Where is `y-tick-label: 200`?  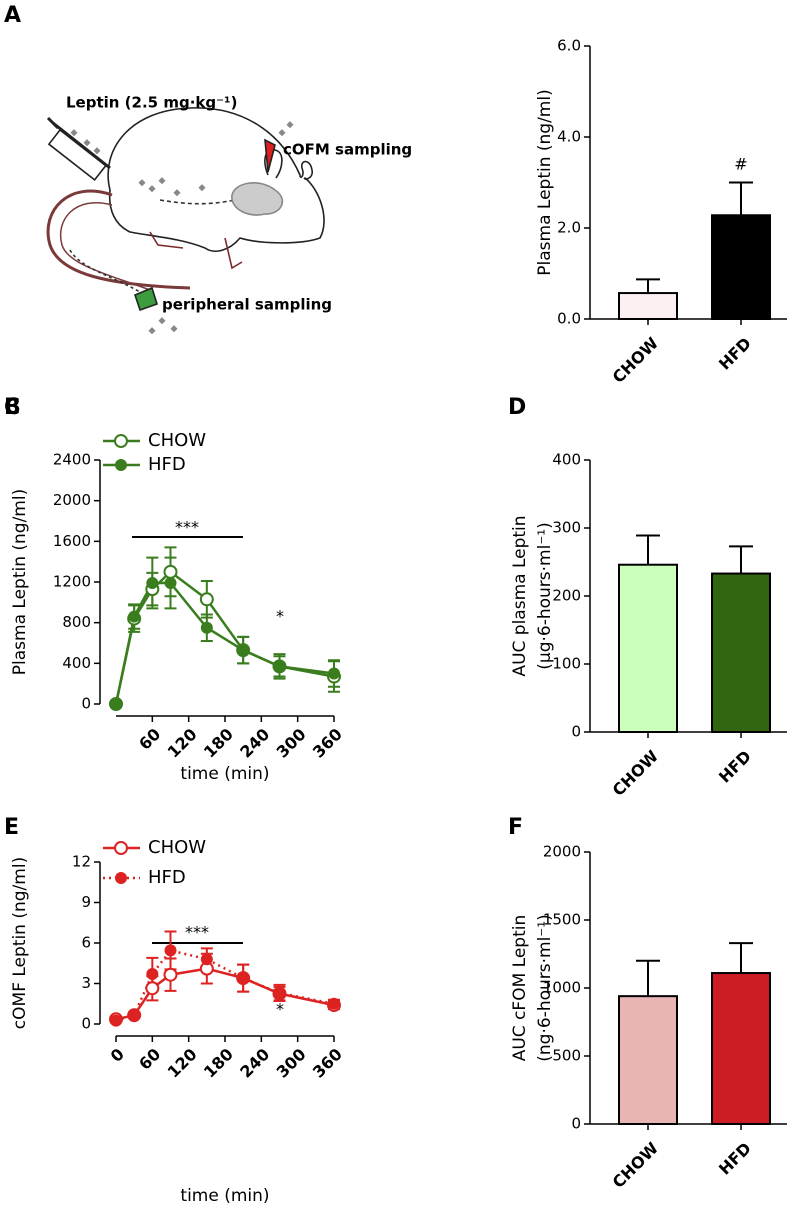 y-tick-label: 200 is located at coordinates (566, 596).